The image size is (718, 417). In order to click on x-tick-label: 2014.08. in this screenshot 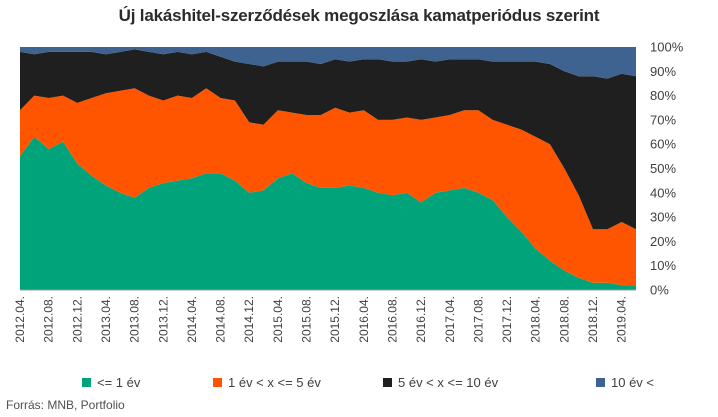, I will do `click(221, 319)`.